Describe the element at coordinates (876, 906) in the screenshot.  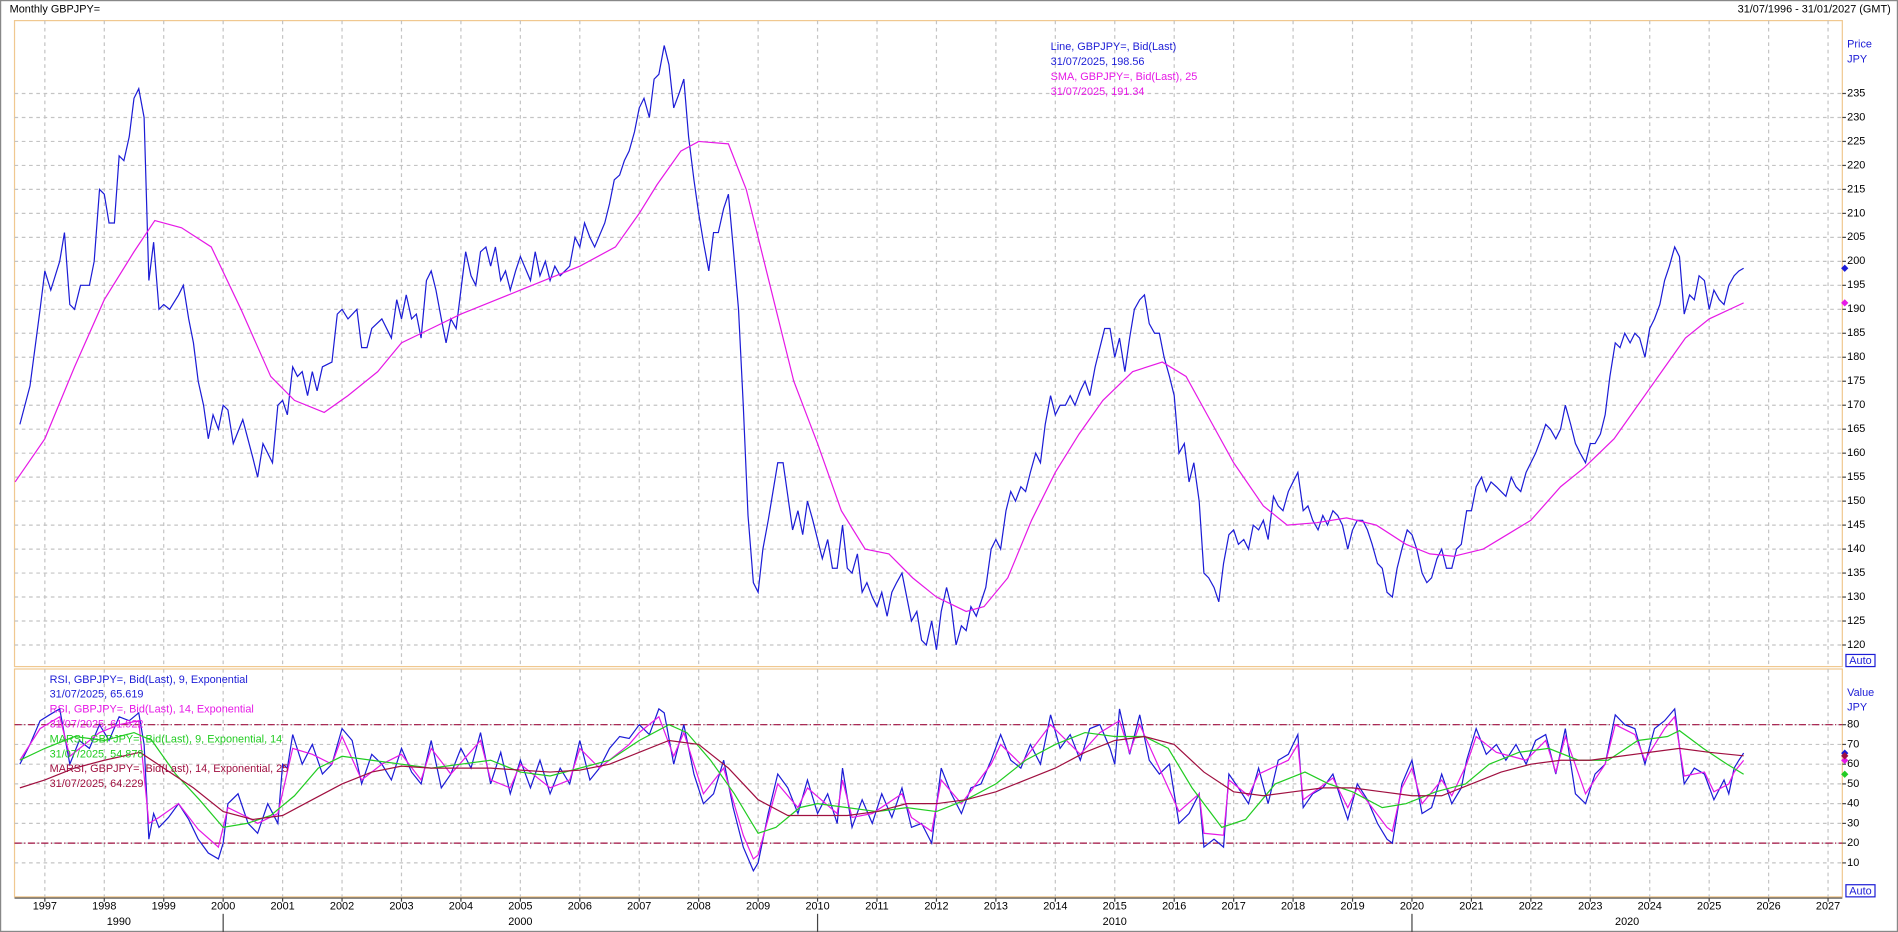
I see `x-tick-label: 2011` at that location.